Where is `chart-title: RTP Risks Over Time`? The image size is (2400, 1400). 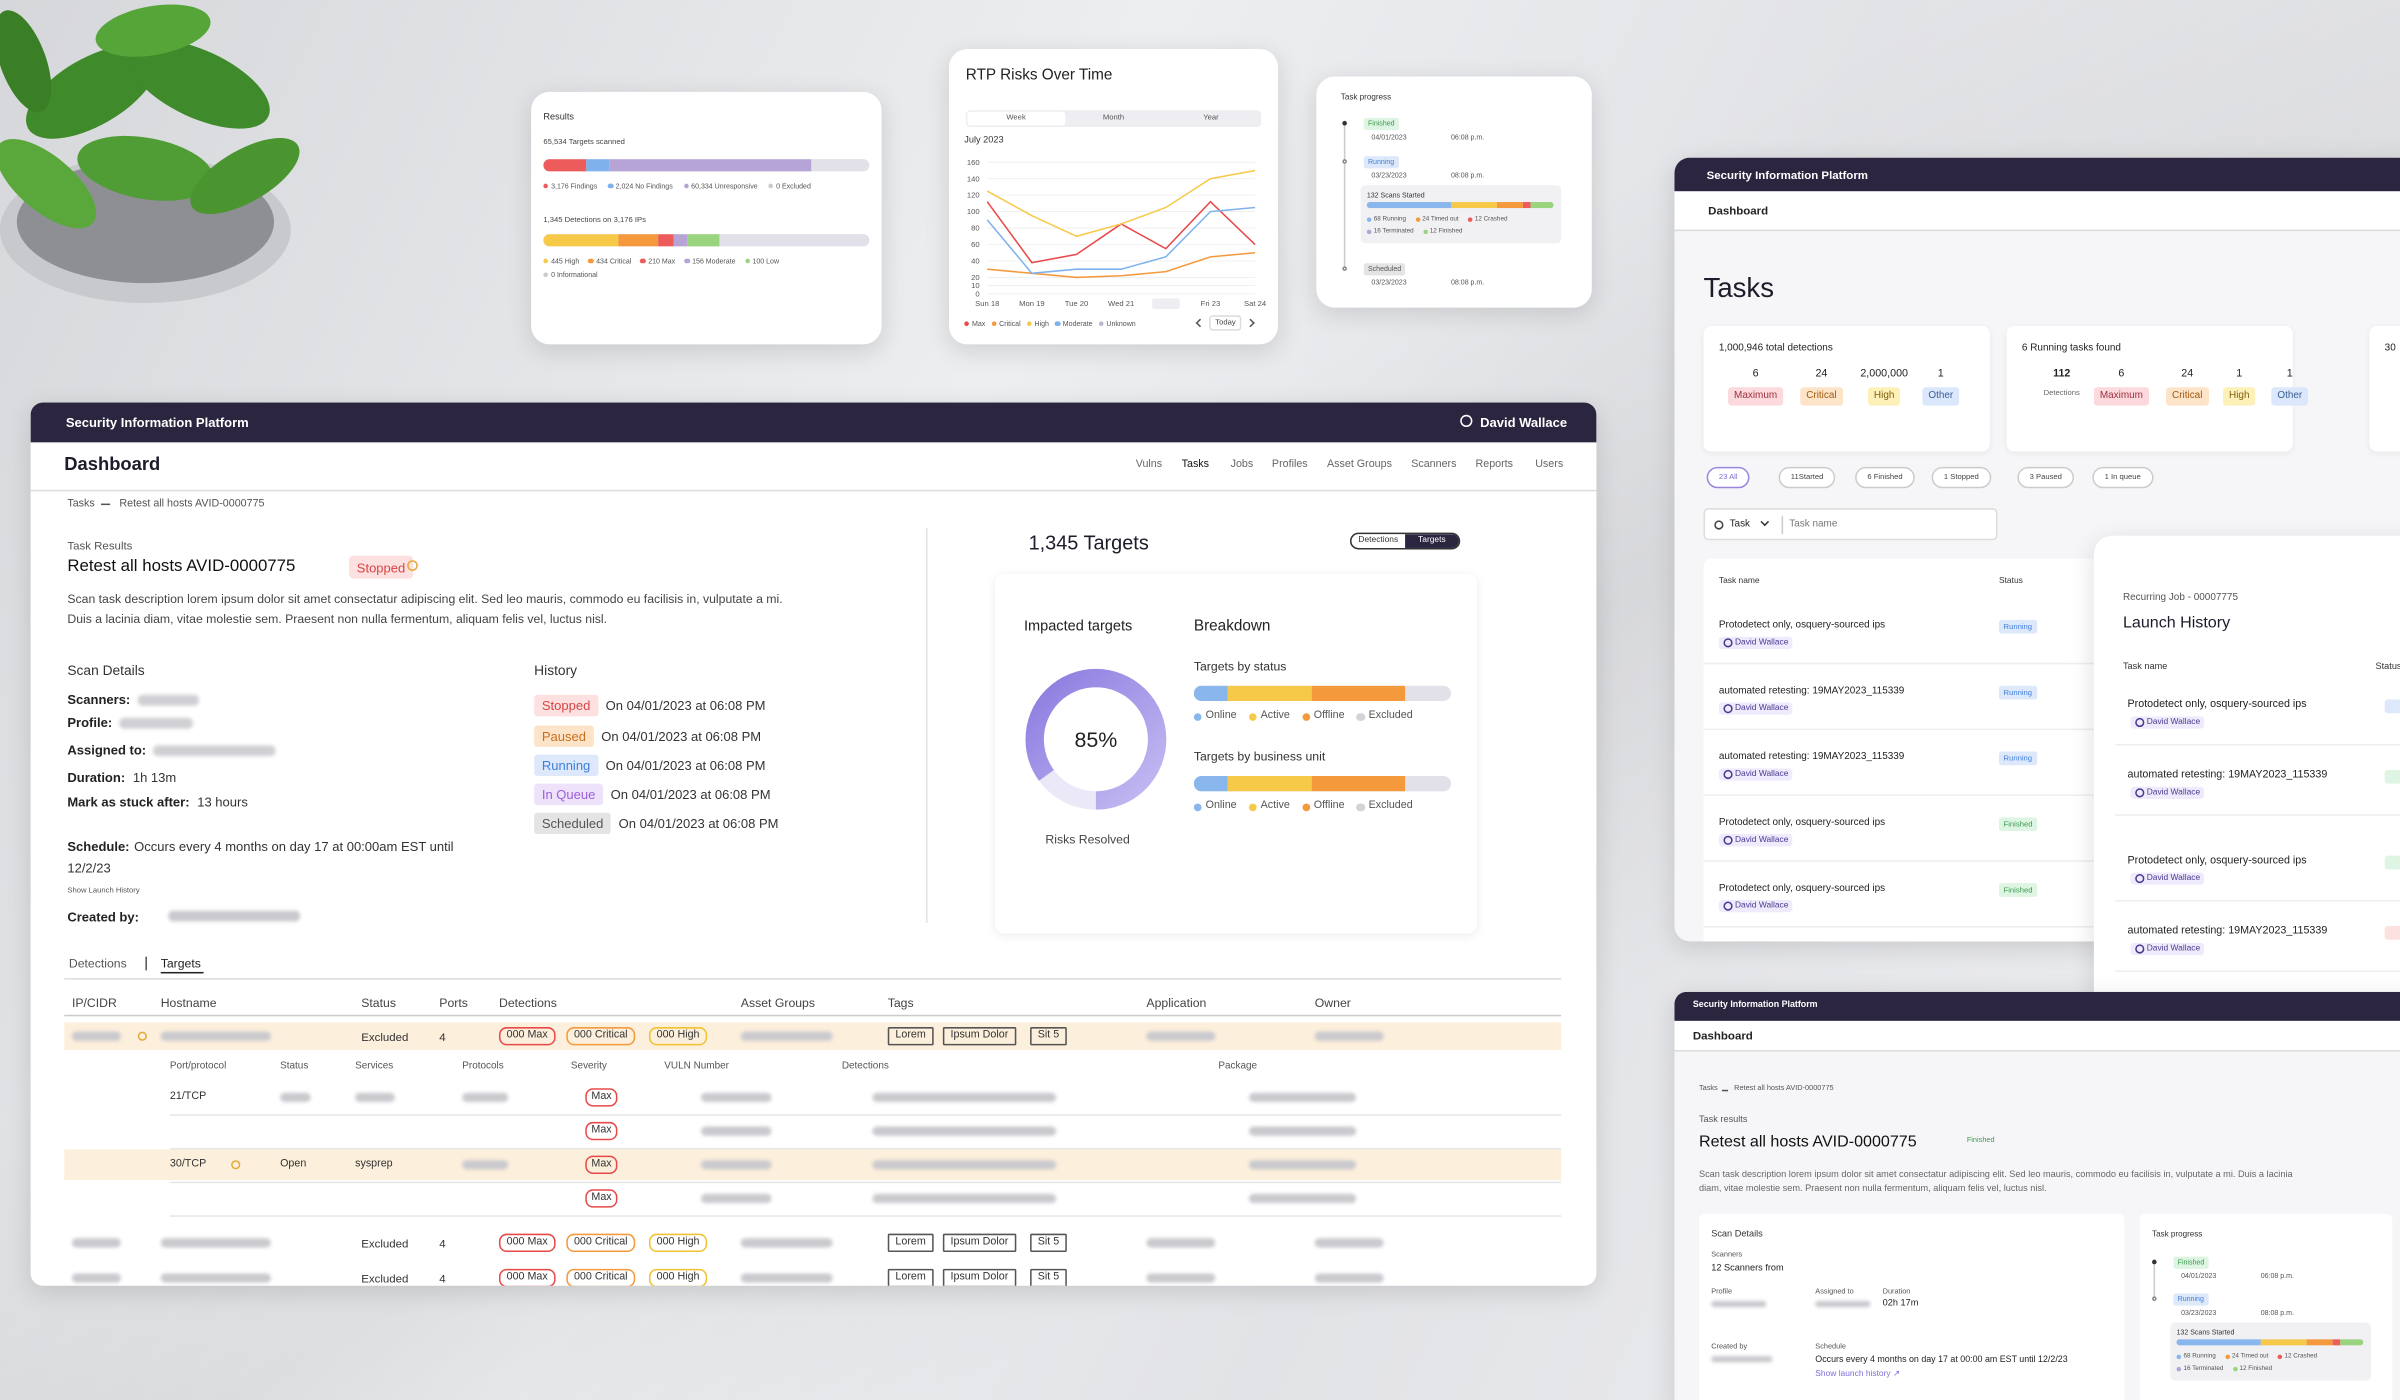
chart-title: RTP Risks Over Time is located at coordinates (1039, 76).